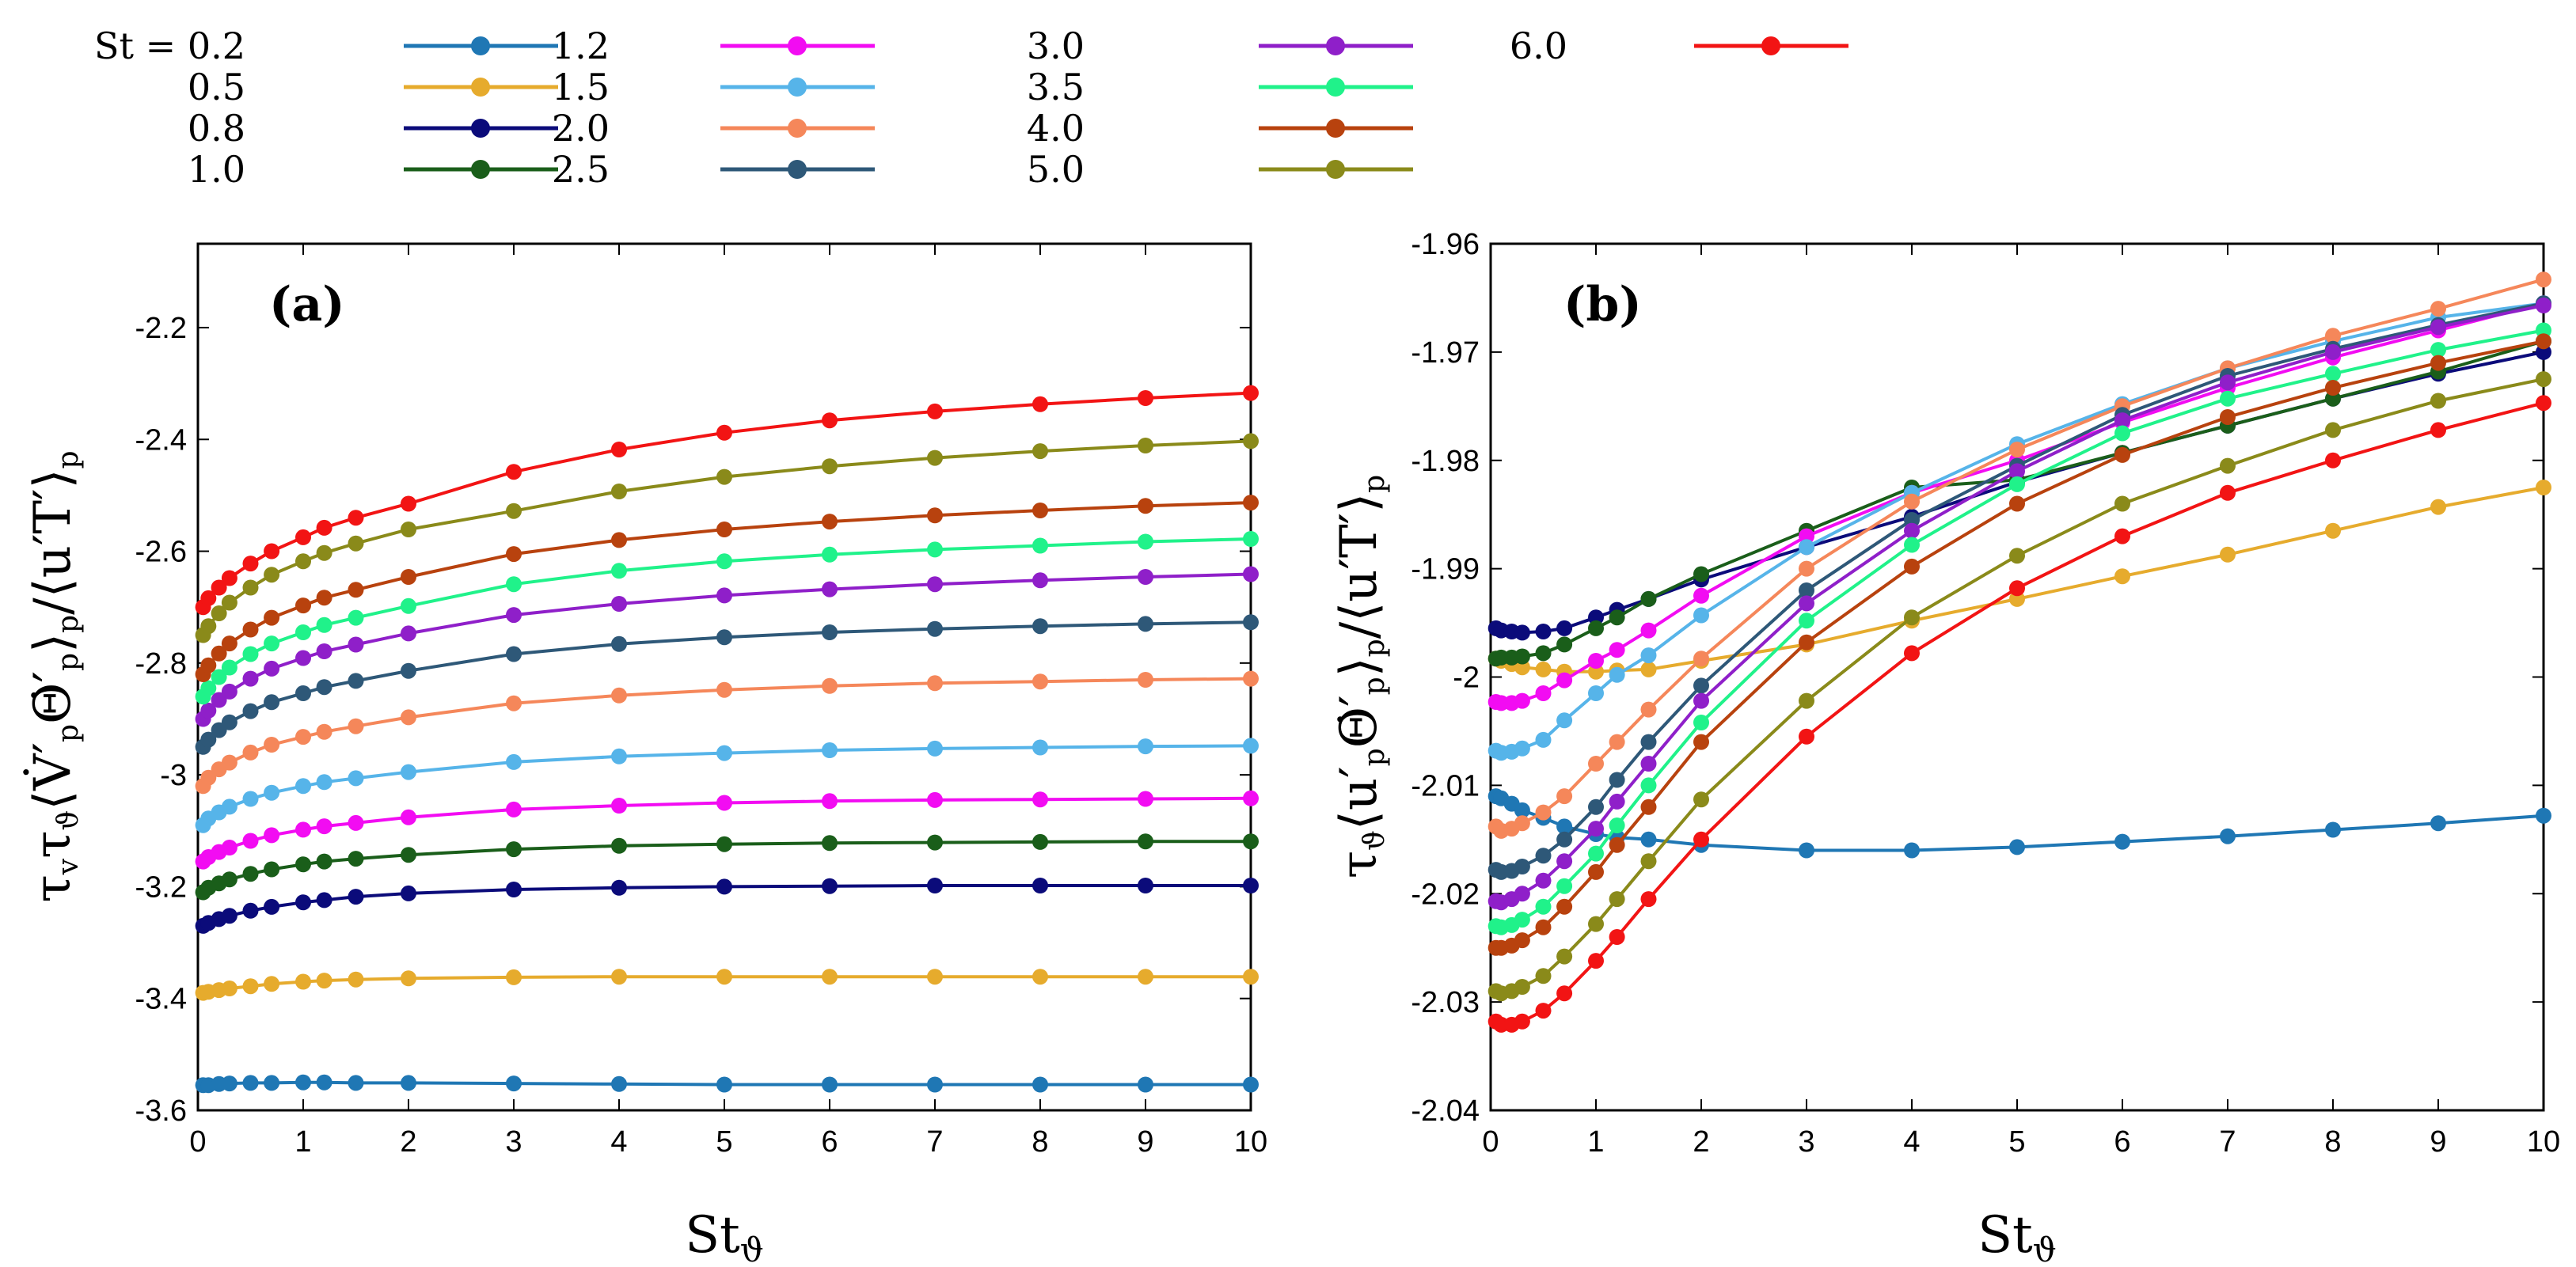 This screenshot has width=2576, height=1267. I want to click on panel-b-ytick-label: -2.01, so click(1445, 785).